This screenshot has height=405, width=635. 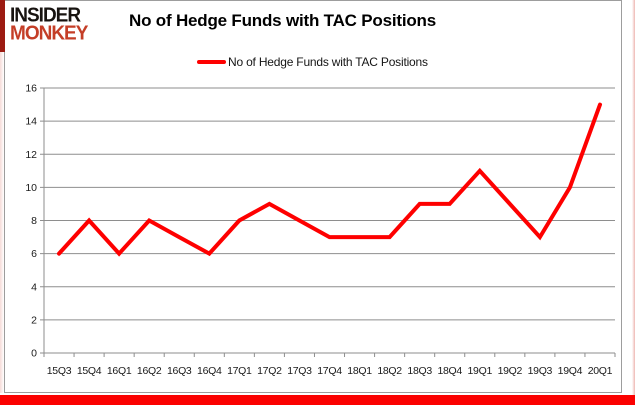 I want to click on y-tick-label: 16, so click(x=31, y=89).